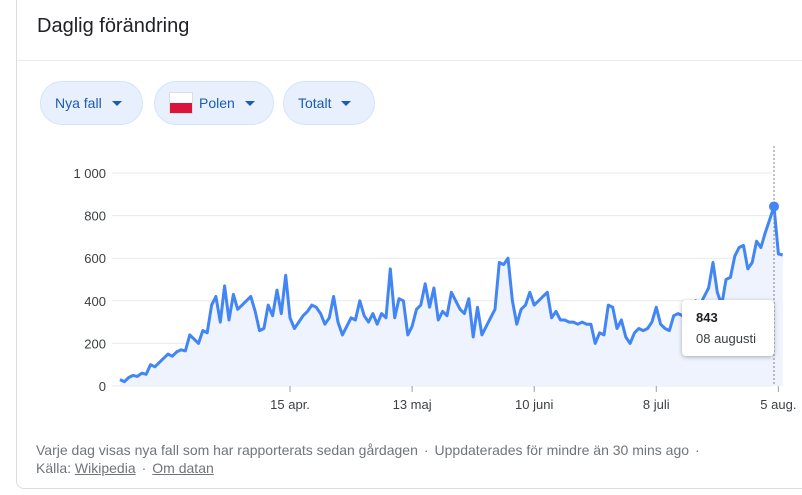 This screenshot has height=495, width=802. What do you see at coordinates (412, 404) in the screenshot?
I see `x-tick-label: 13 maj` at bounding box center [412, 404].